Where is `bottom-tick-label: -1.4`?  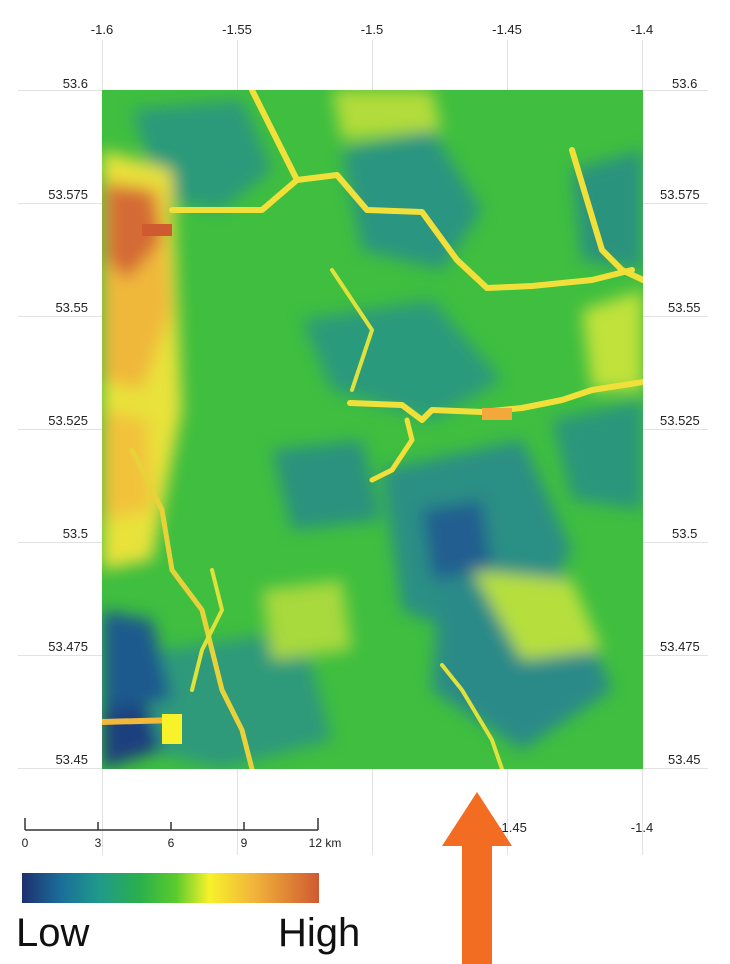
bottom-tick-label: -1.4 is located at coordinates (642, 827).